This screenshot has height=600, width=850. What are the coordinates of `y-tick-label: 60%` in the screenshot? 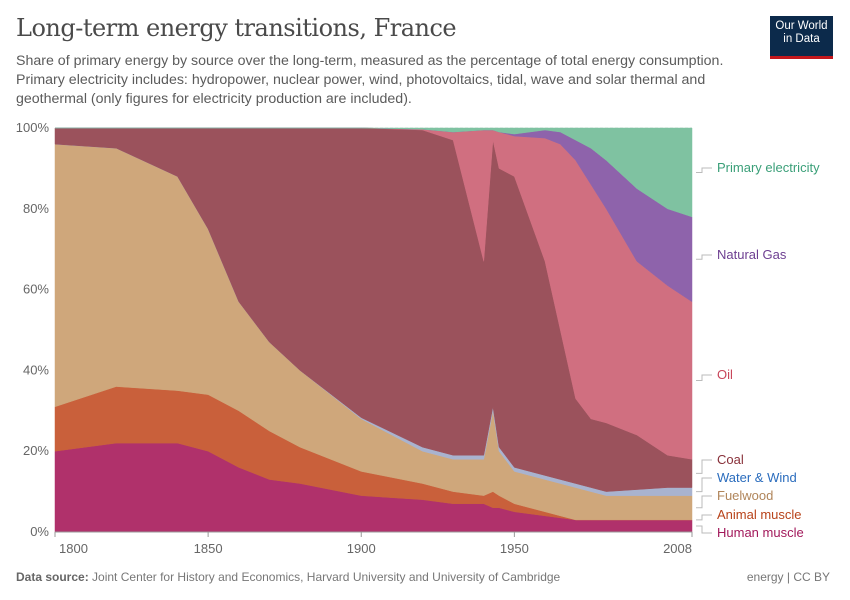 It's located at (36, 289).